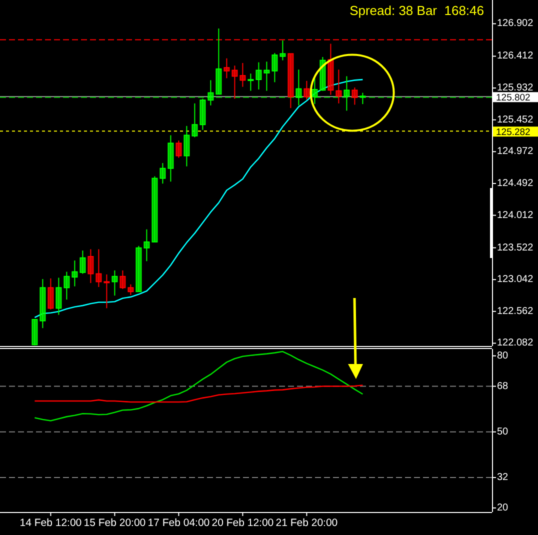  What do you see at coordinates (503, 356) in the screenshot?
I see `y-tick-label: 80` at bounding box center [503, 356].